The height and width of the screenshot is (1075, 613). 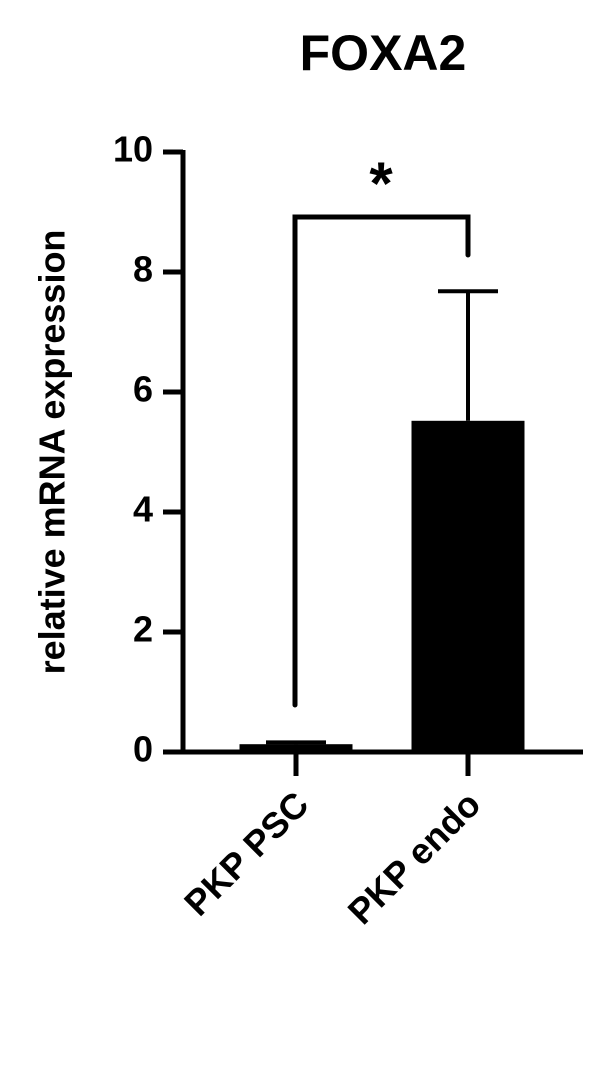 I want to click on y-tick-label: 2, so click(x=143, y=629).